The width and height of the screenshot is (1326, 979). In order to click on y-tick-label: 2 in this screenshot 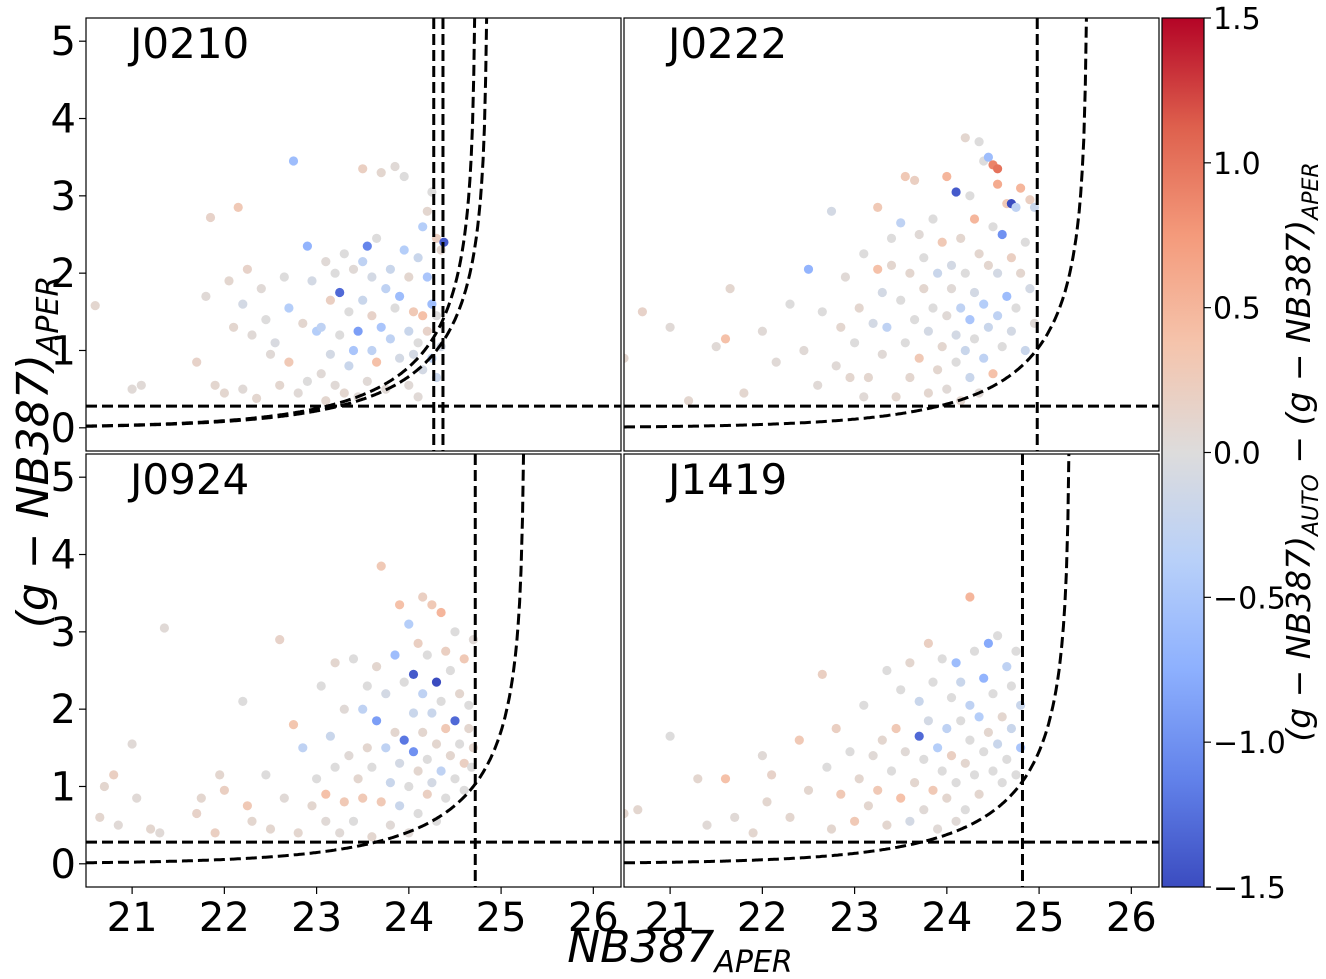, I will do `click(63, 710)`.